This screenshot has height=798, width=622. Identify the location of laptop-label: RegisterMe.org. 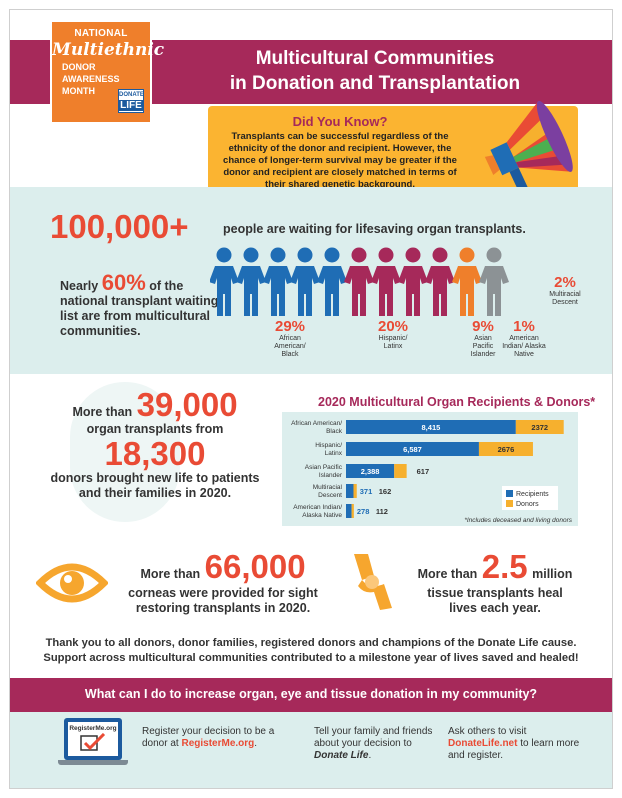
(93, 728).